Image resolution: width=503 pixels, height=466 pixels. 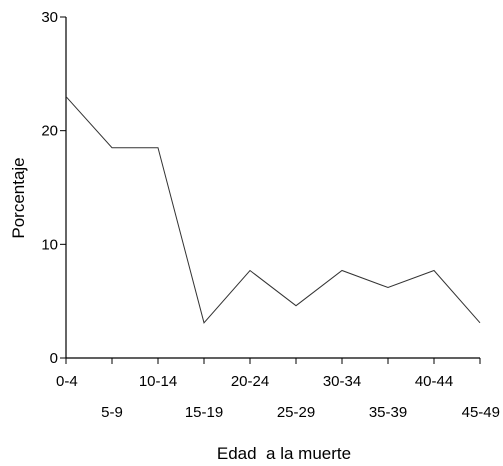 What do you see at coordinates (54, 358) in the screenshot?
I see `y-tick-label: 0` at bounding box center [54, 358].